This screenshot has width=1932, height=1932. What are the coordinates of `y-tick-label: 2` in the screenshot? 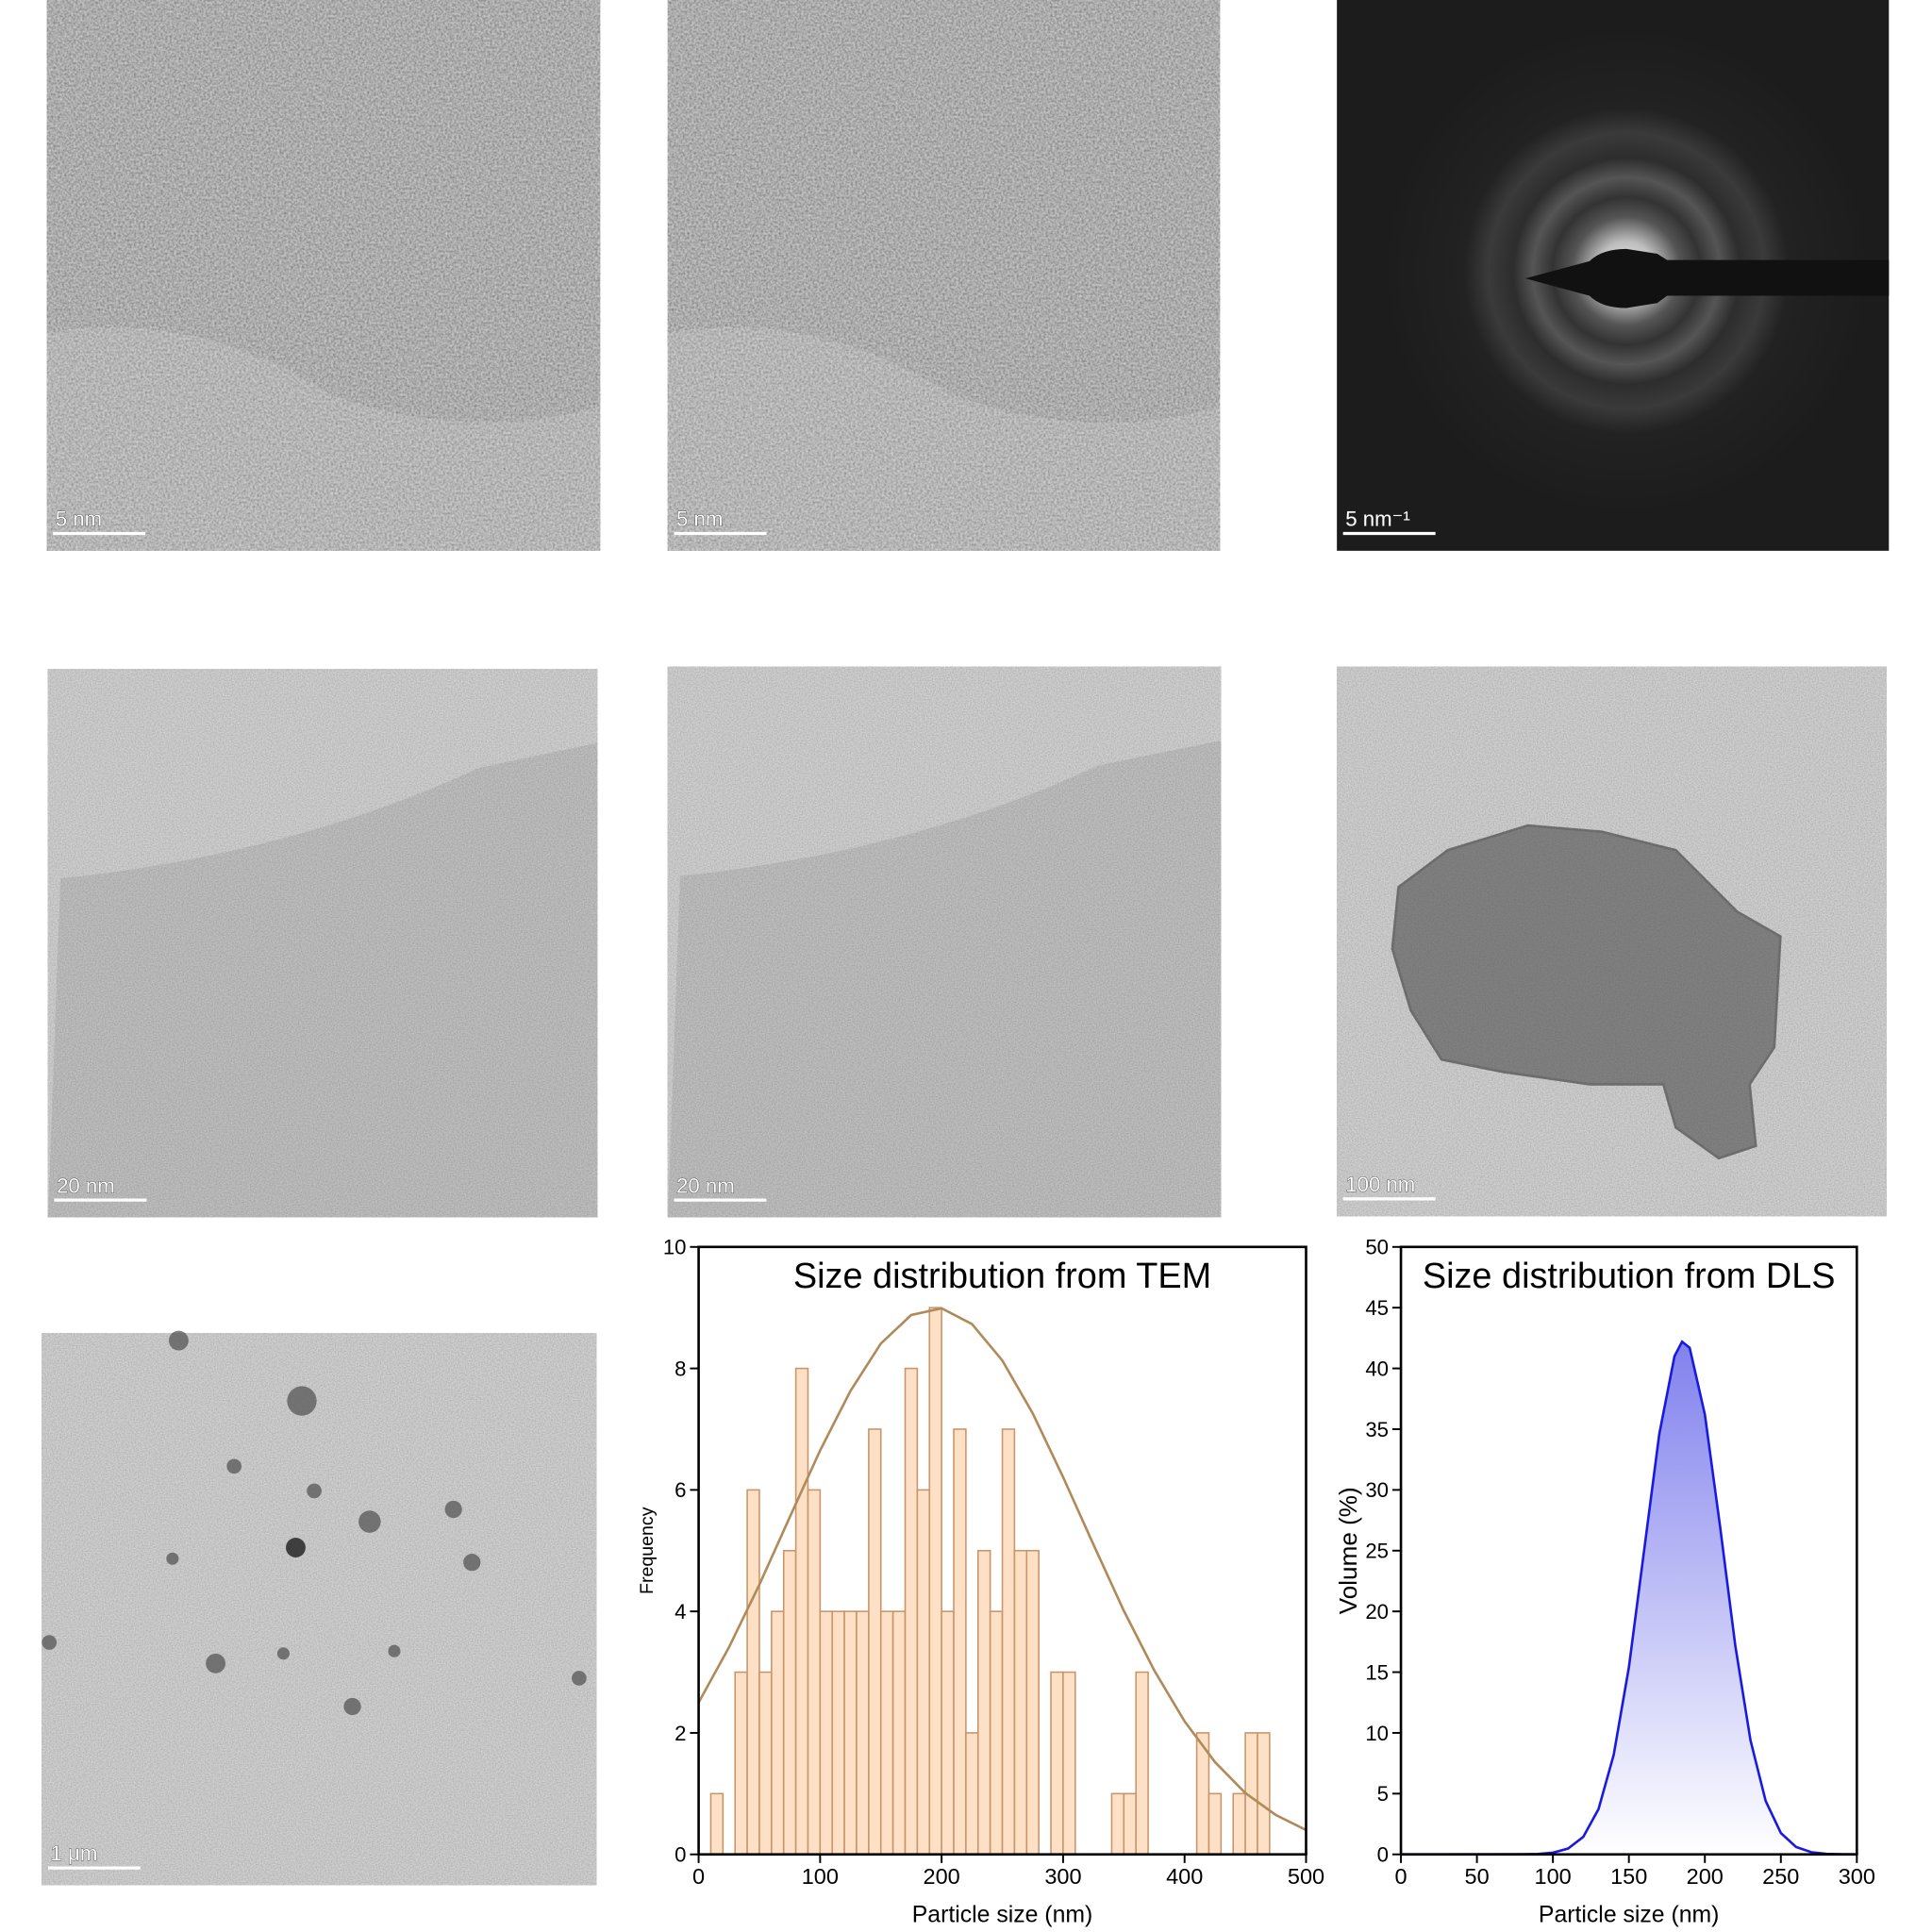 It's located at (681, 1733).